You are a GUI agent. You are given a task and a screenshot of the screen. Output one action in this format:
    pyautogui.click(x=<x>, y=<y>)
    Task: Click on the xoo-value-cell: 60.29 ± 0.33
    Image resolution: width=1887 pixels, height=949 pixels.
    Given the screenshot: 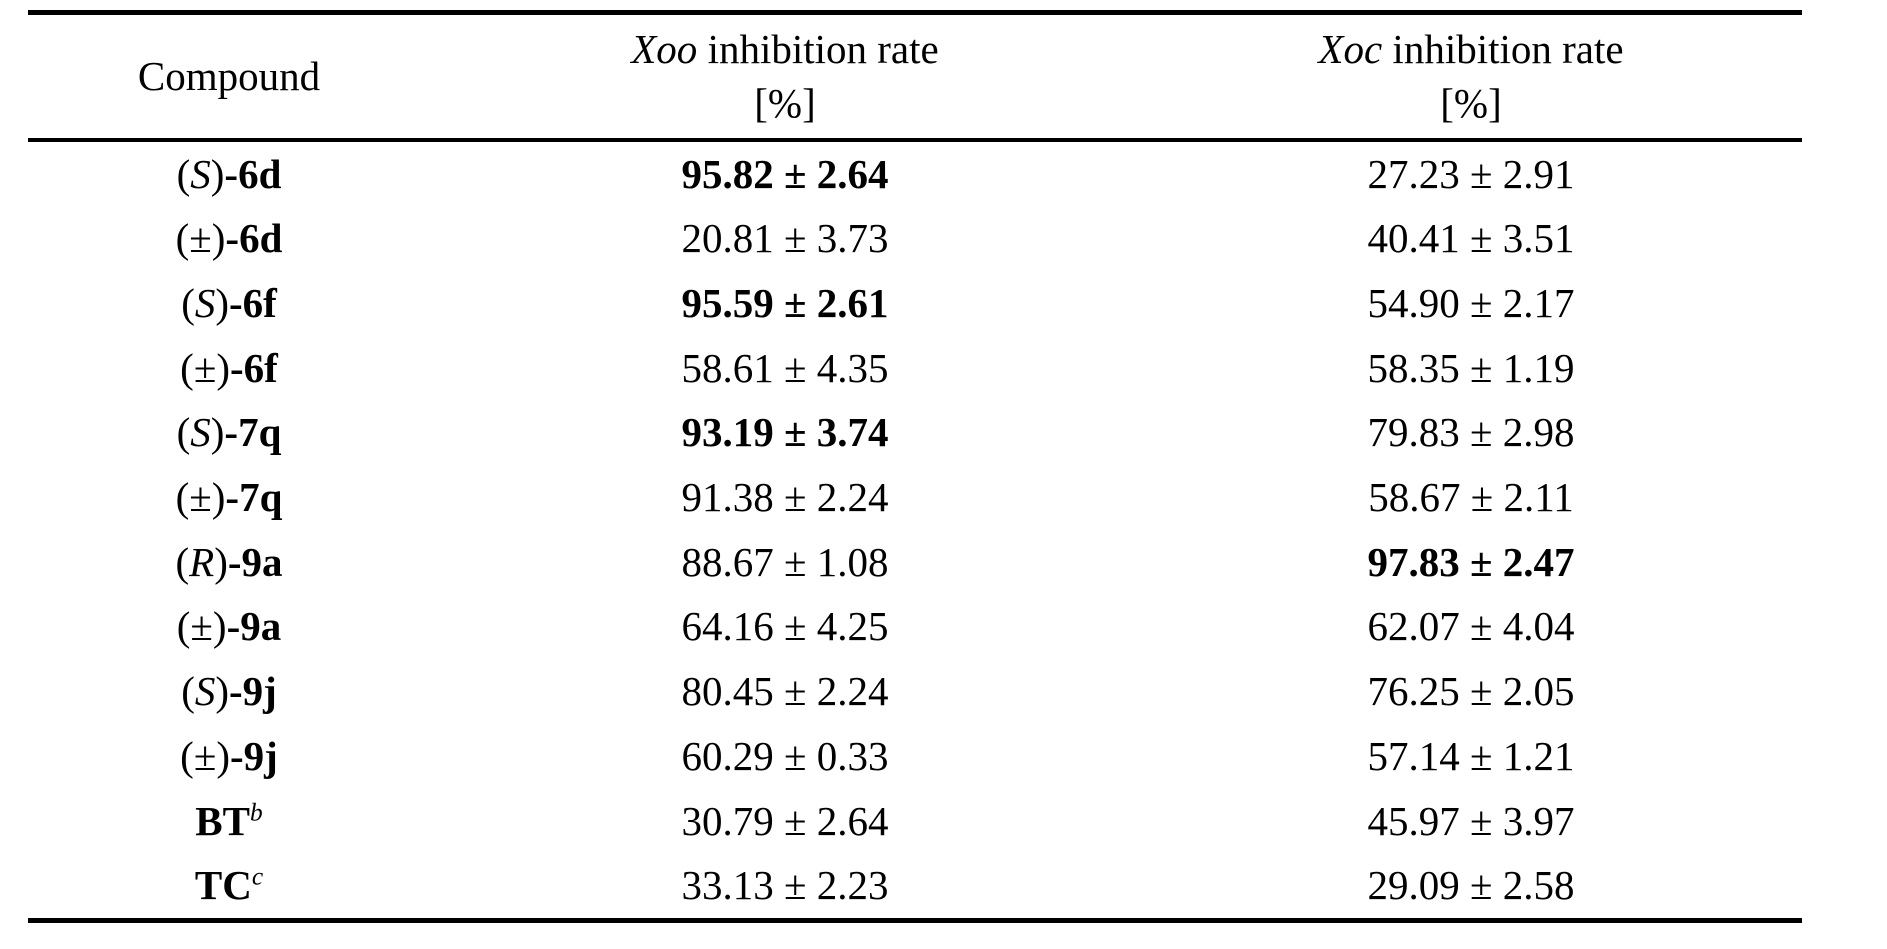 What is the action you would take?
    pyautogui.click(x=785, y=755)
    